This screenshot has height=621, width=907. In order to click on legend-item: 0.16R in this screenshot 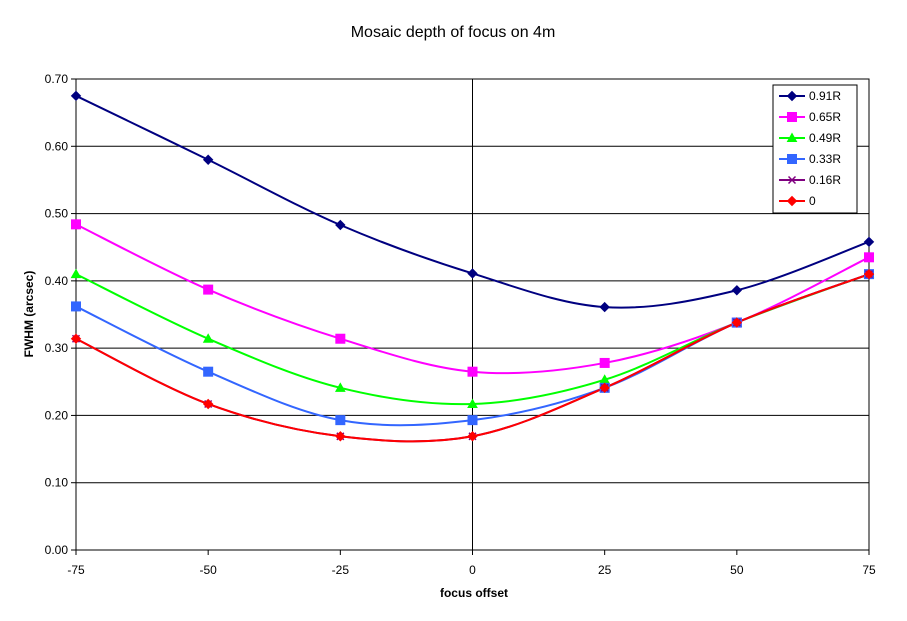, I will do `click(810, 180)`.